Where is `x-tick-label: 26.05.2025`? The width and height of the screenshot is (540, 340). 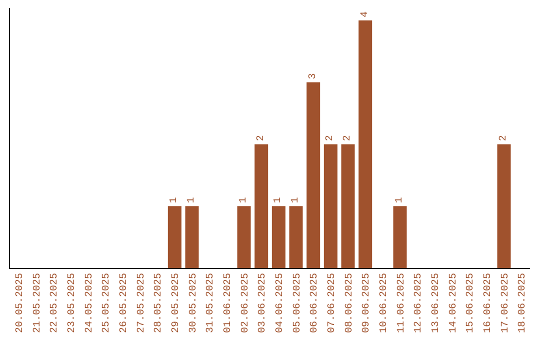
x-tick-label: 26.05.2025 is located at coordinates (124, 303).